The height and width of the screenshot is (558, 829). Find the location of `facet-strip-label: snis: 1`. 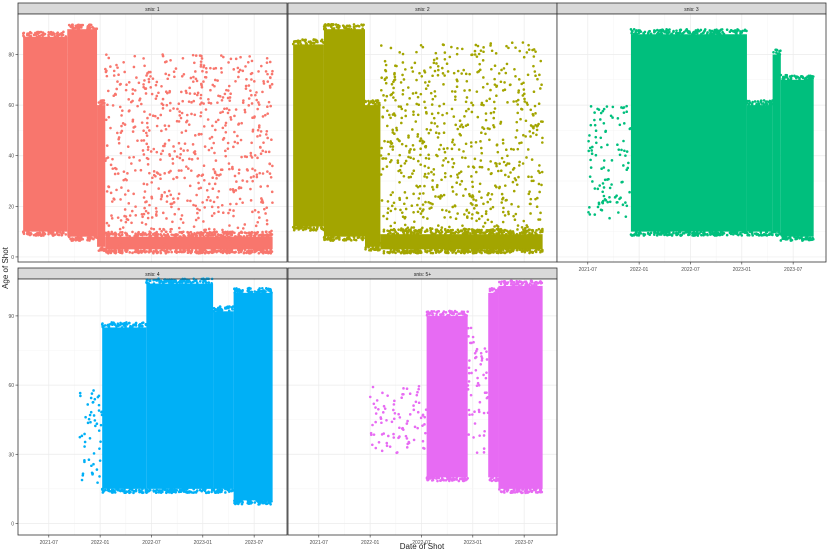

facet-strip-label: snis: 1 is located at coordinates (152, 10).